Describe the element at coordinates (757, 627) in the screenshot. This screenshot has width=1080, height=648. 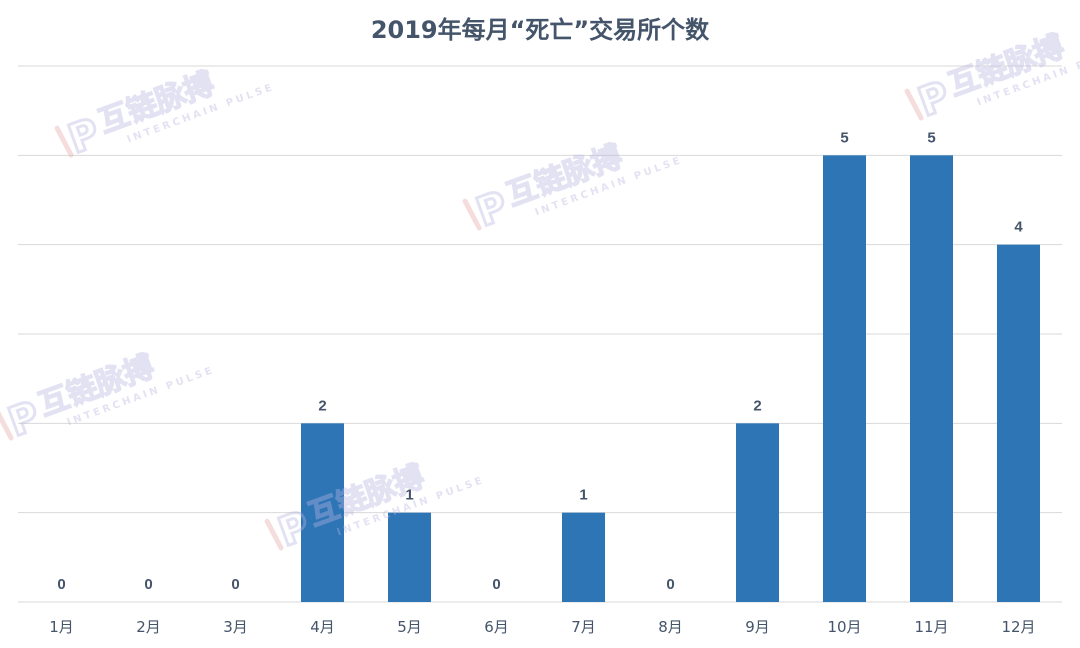
I see `x-tick-label: 9月` at that location.